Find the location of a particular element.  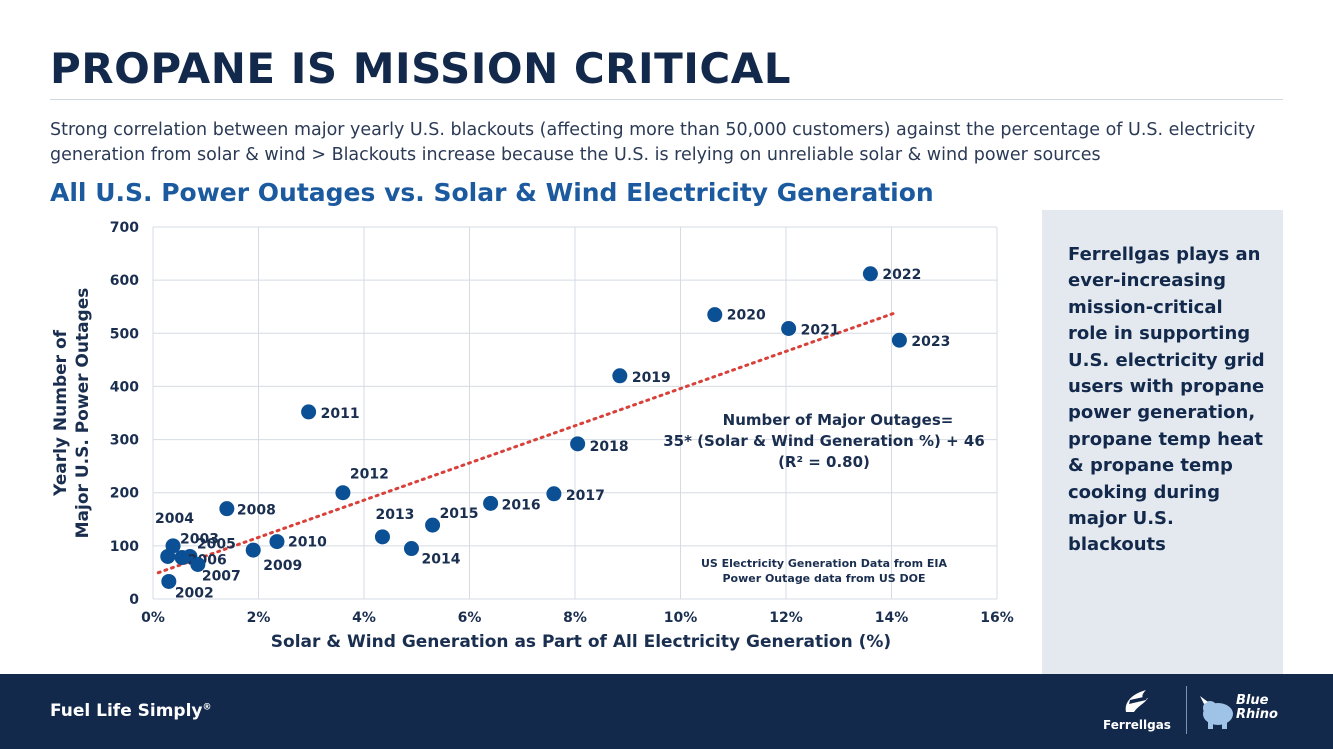

data-point-2016 is located at coordinates (491, 503).